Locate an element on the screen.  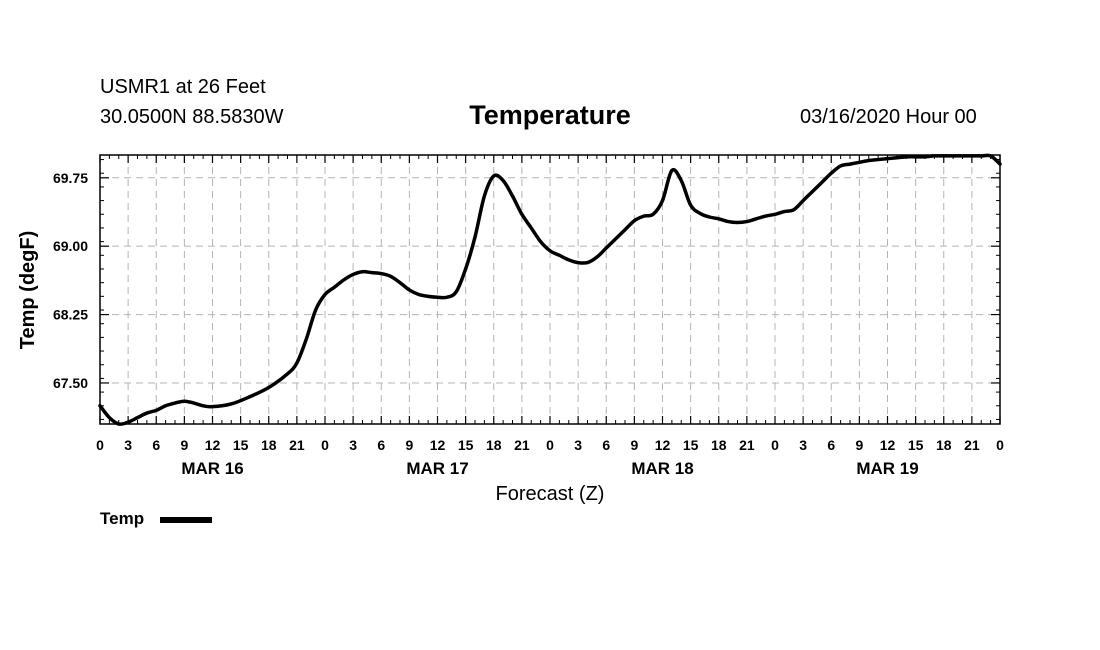
station-label: USMR1 at 26 Feet is located at coordinates (183, 87).